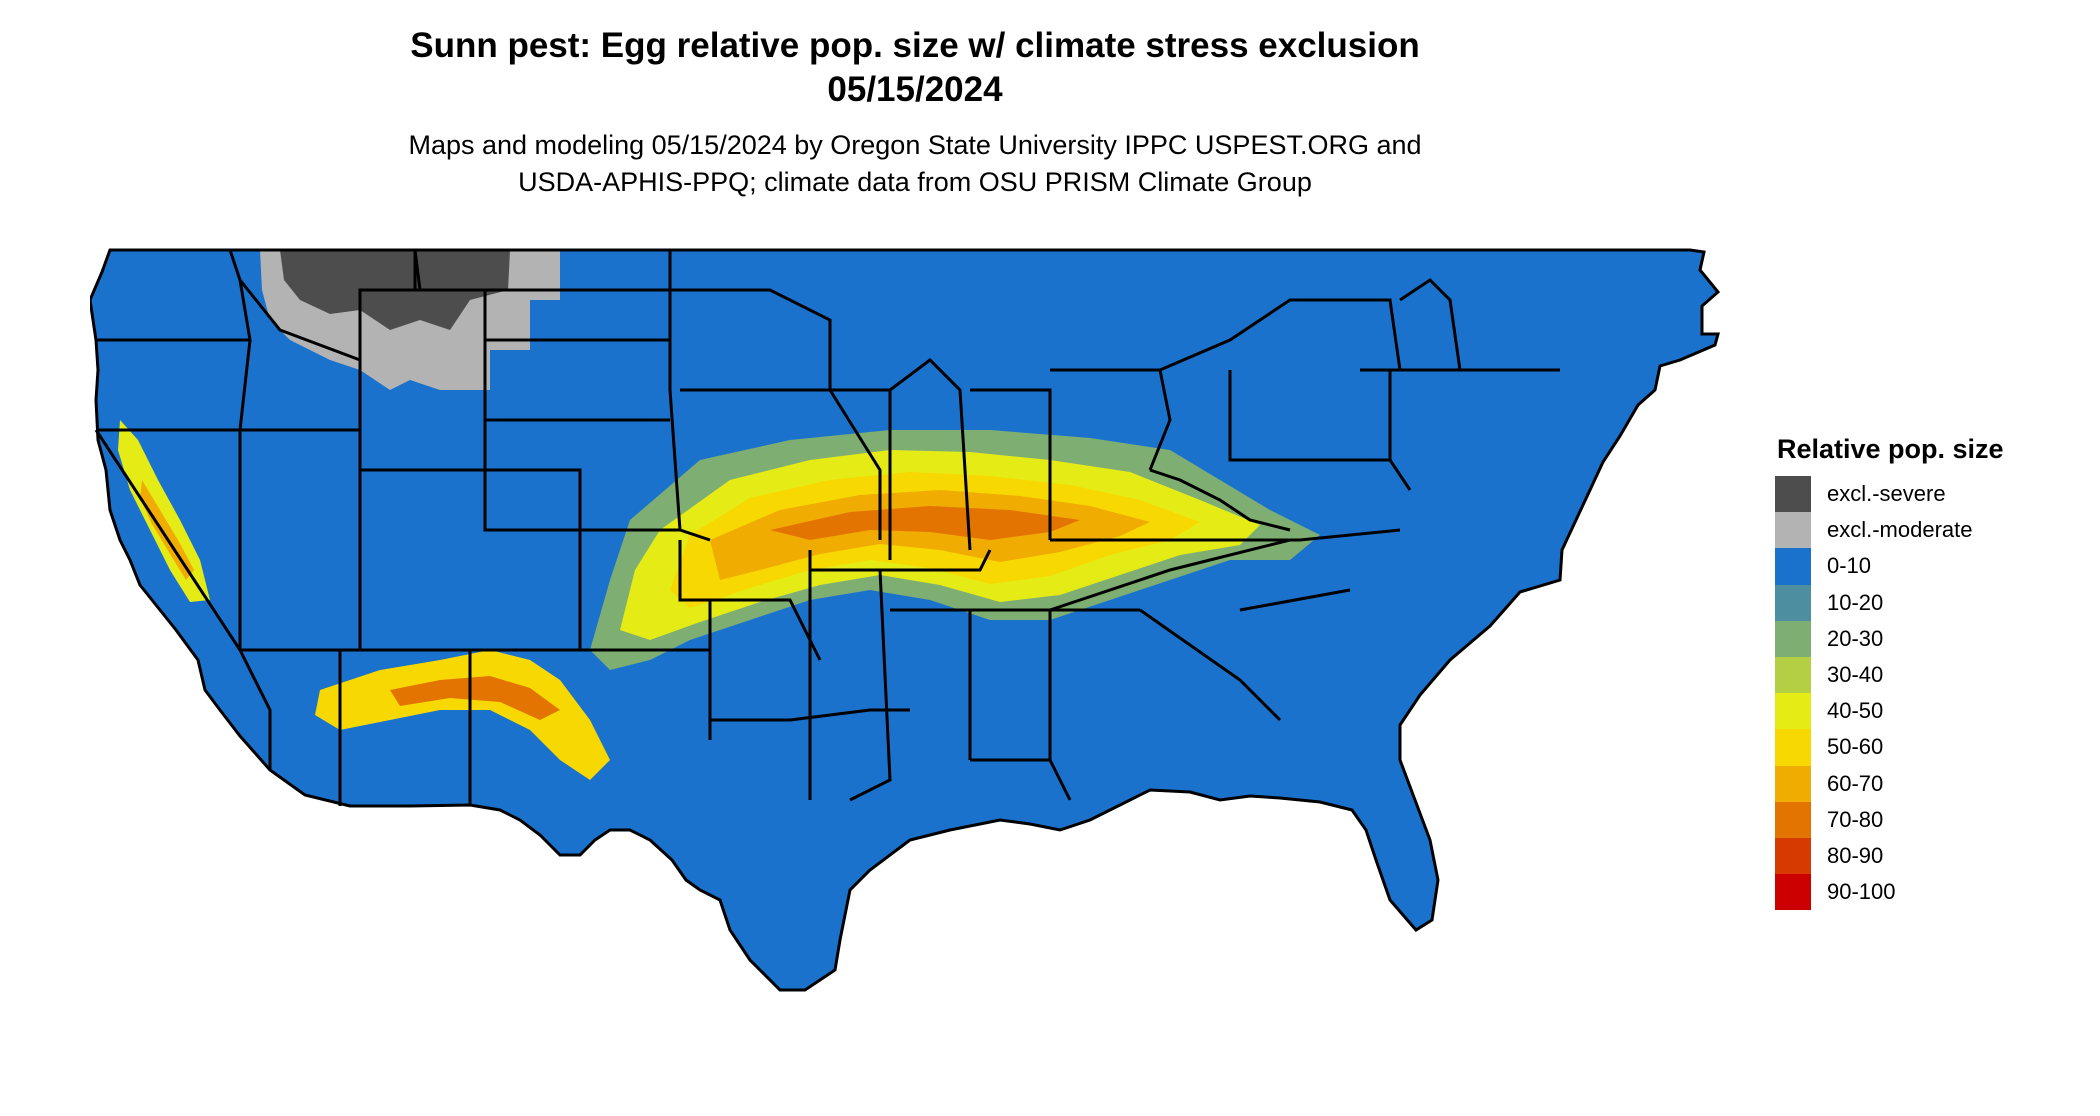 This screenshot has width=2100, height=1116. Describe the element at coordinates (1925, 819) in the screenshot. I see `legend-item: 70-80` at that location.